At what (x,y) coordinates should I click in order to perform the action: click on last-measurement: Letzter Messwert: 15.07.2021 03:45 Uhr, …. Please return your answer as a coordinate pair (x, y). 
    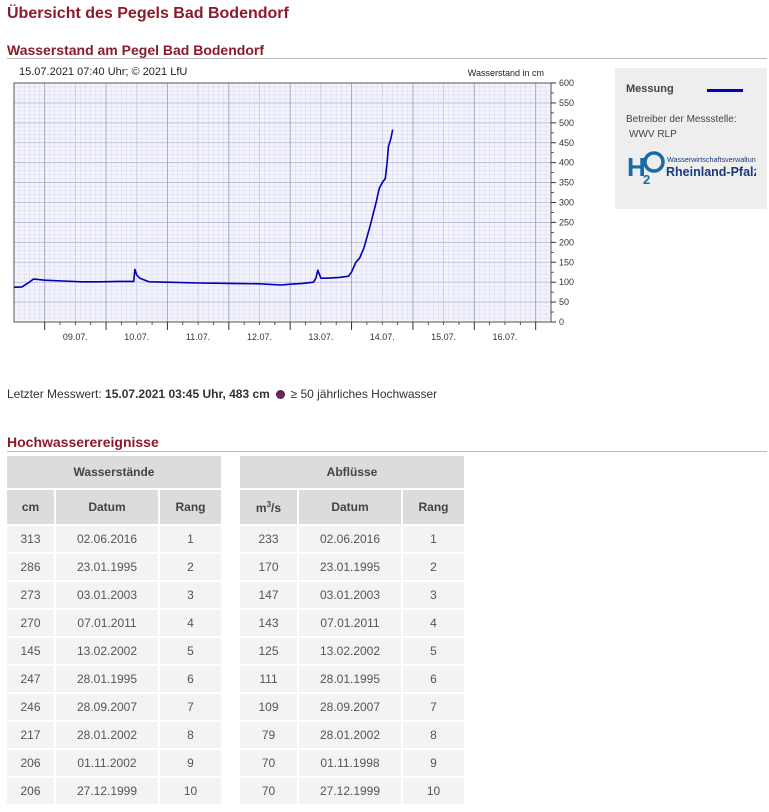
    Looking at the image, I should click on (222, 394).